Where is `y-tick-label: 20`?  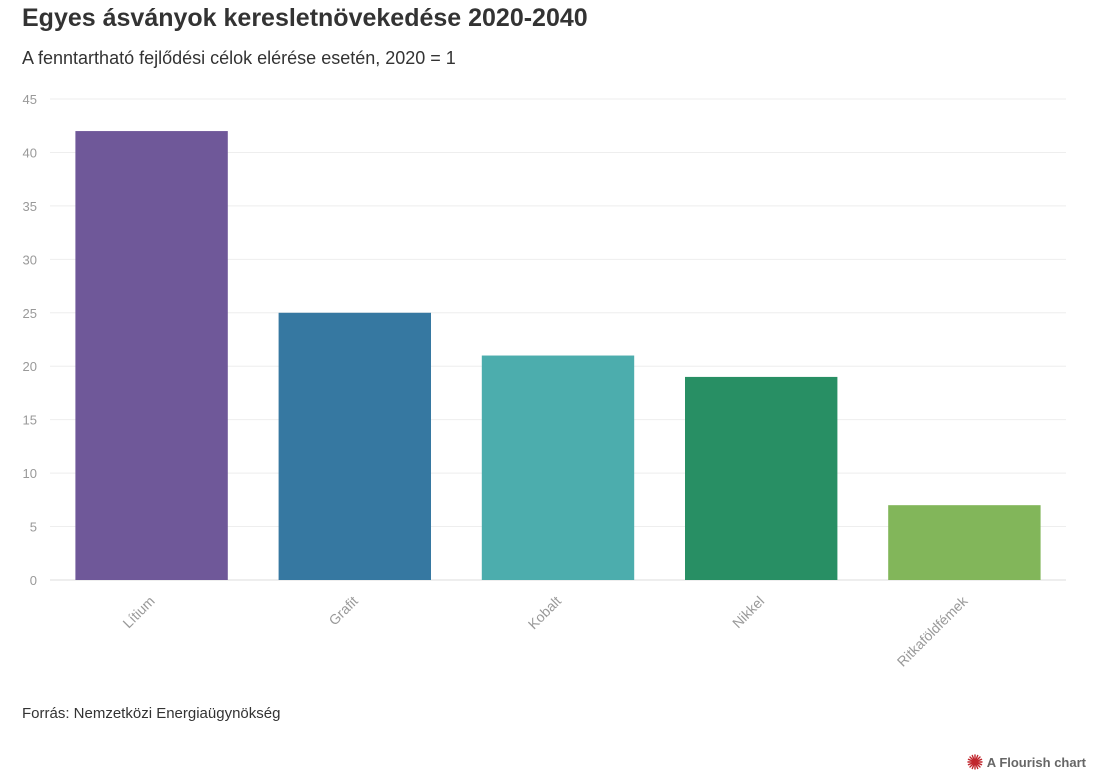 y-tick-label: 20 is located at coordinates (30, 366).